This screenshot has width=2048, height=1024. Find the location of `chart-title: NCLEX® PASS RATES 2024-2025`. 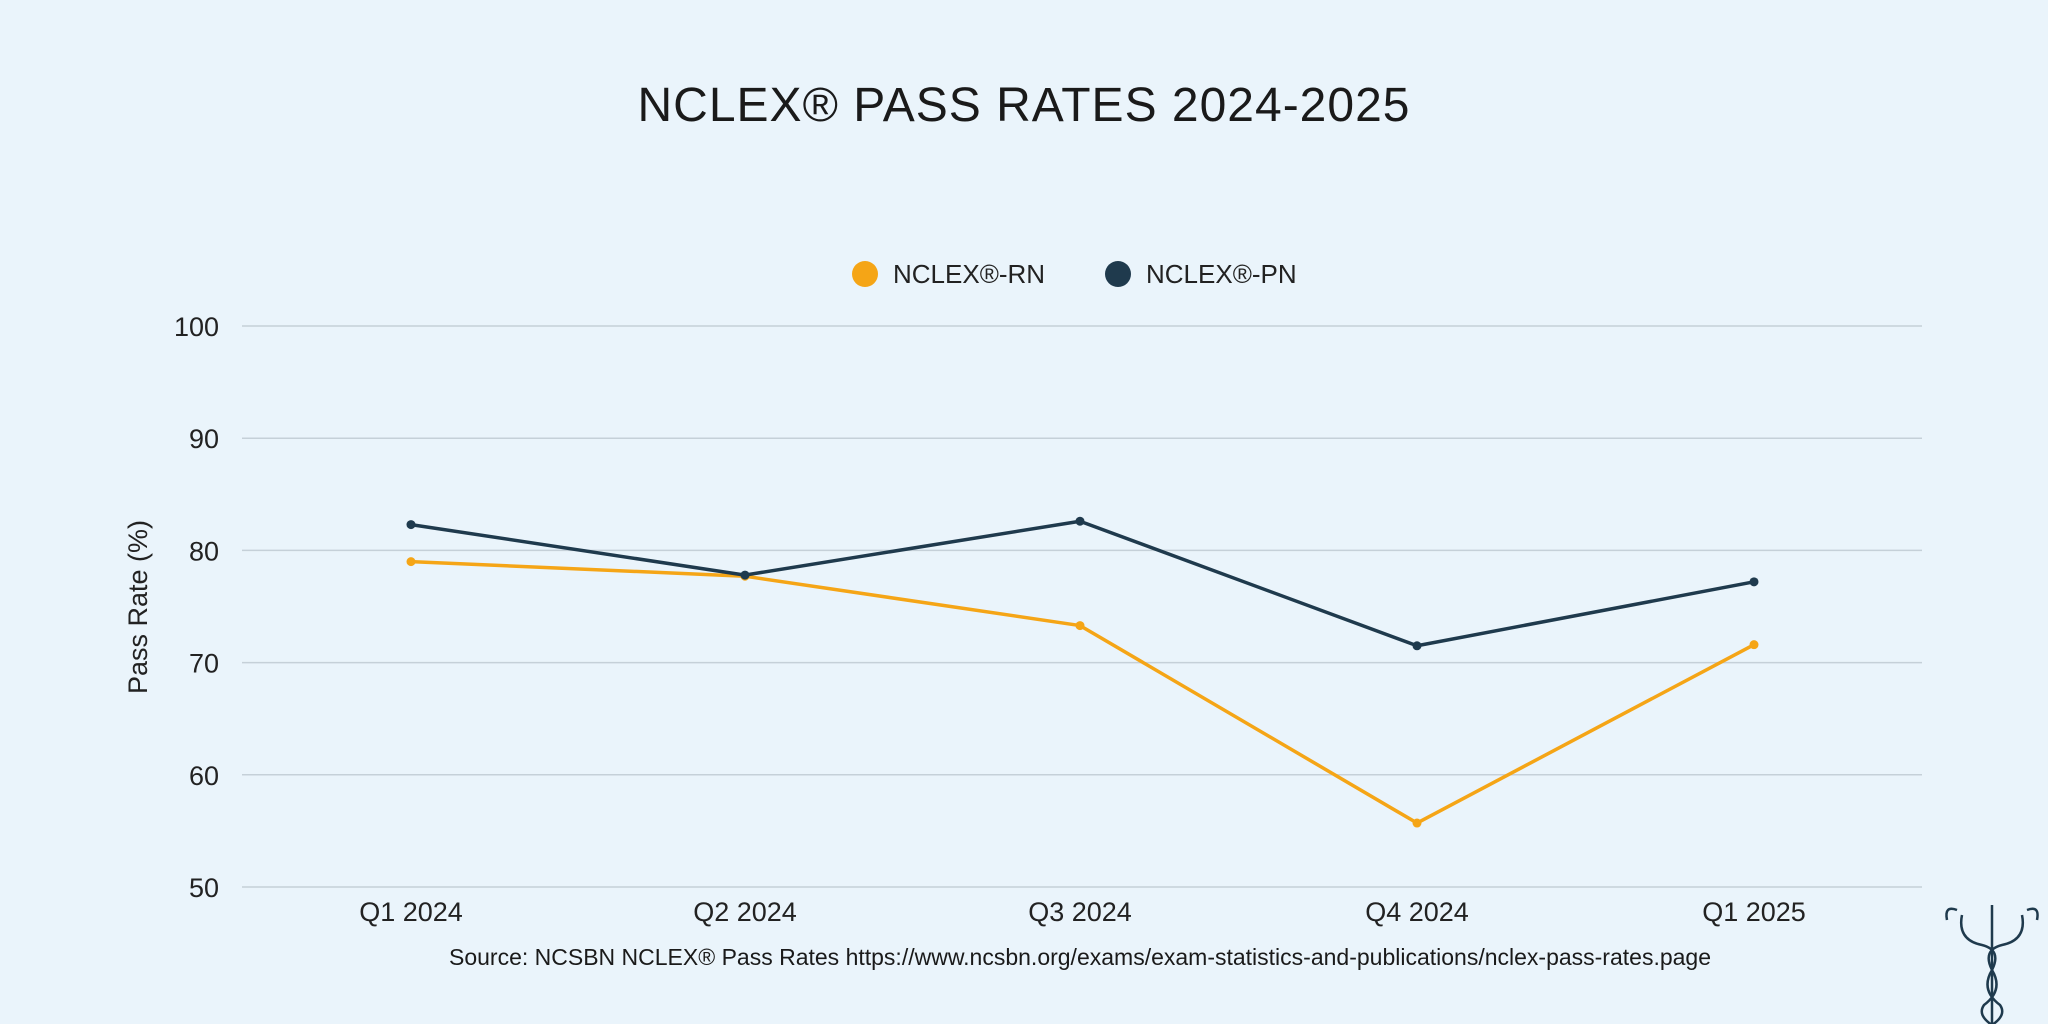

chart-title: NCLEX® PASS RATES 2024-2025 is located at coordinates (1024, 105).